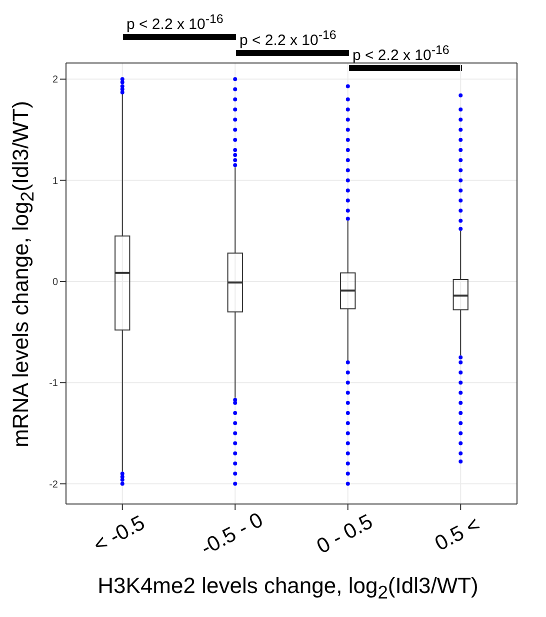 The height and width of the screenshot is (617, 546). Describe the element at coordinates (55, 181) in the screenshot. I see `y-tick-label: 1` at that location.